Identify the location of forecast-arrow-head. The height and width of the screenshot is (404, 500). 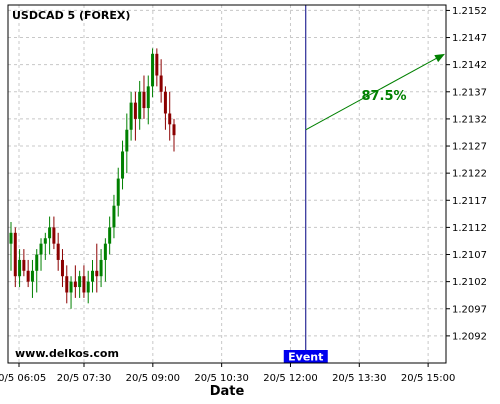
(439, 58).